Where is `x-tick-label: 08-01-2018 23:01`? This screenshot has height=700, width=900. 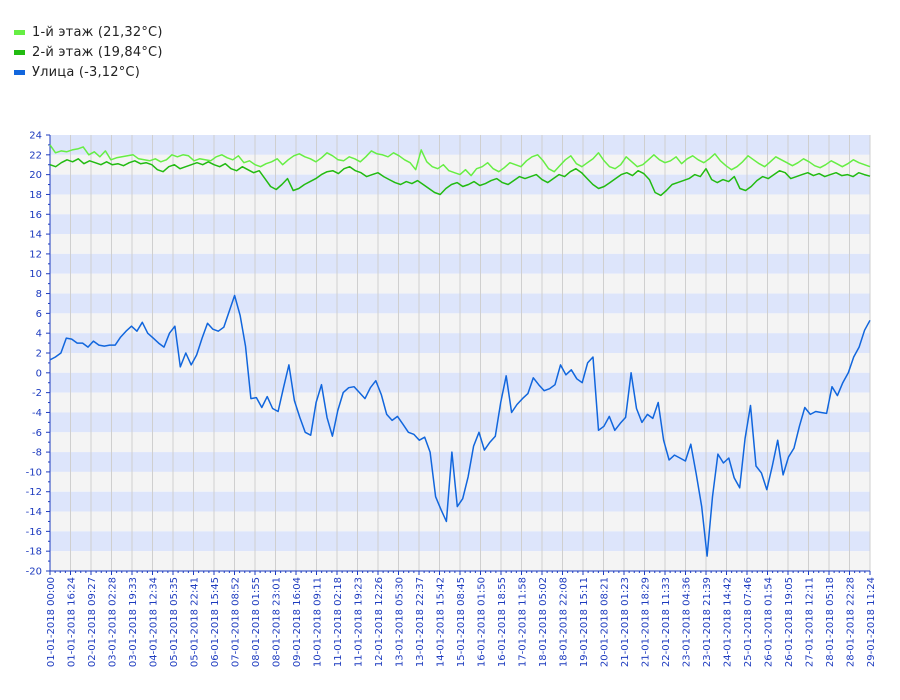 x-tick-label: 08-01-2018 23:01 is located at coordinates (277, 622).